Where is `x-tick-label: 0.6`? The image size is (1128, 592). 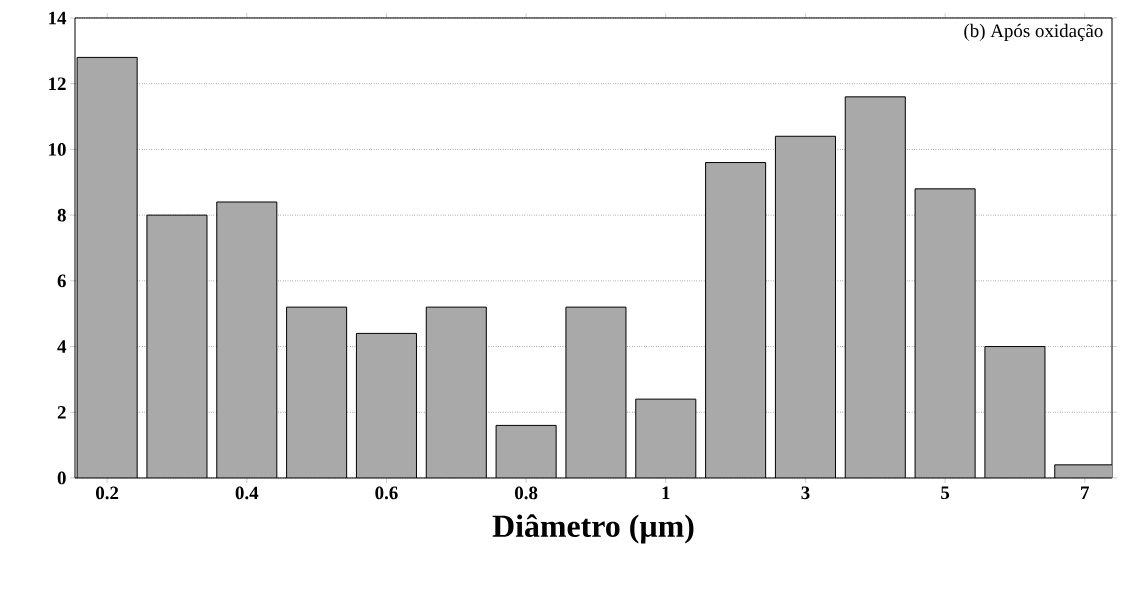
x-tick-label: 0.6 is located at coordinates (386, 493).